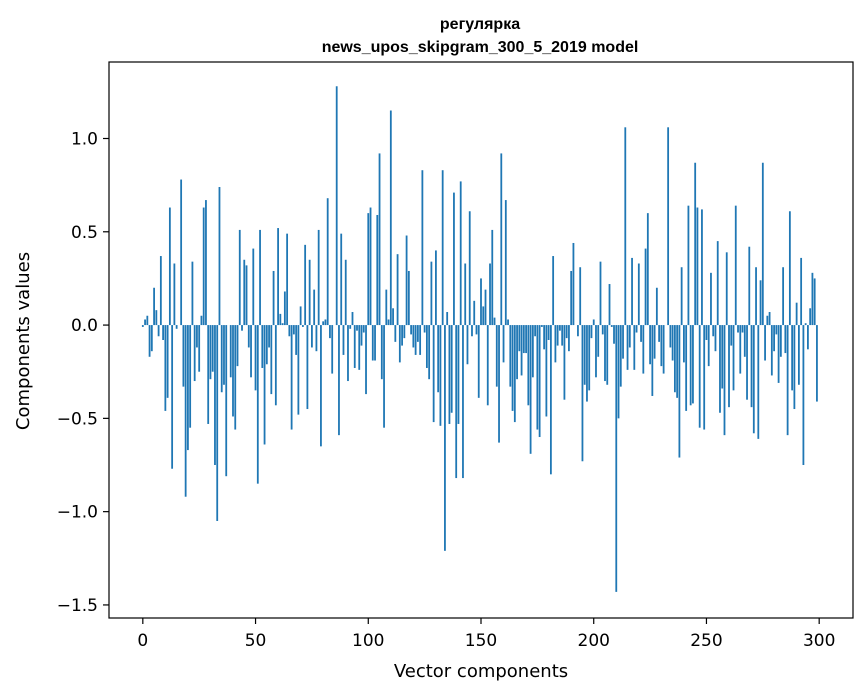  What do you see at coordinates (256, 641) in the screenshot?
I see `x-tick-label: 50` at bounding box center [256, 641].